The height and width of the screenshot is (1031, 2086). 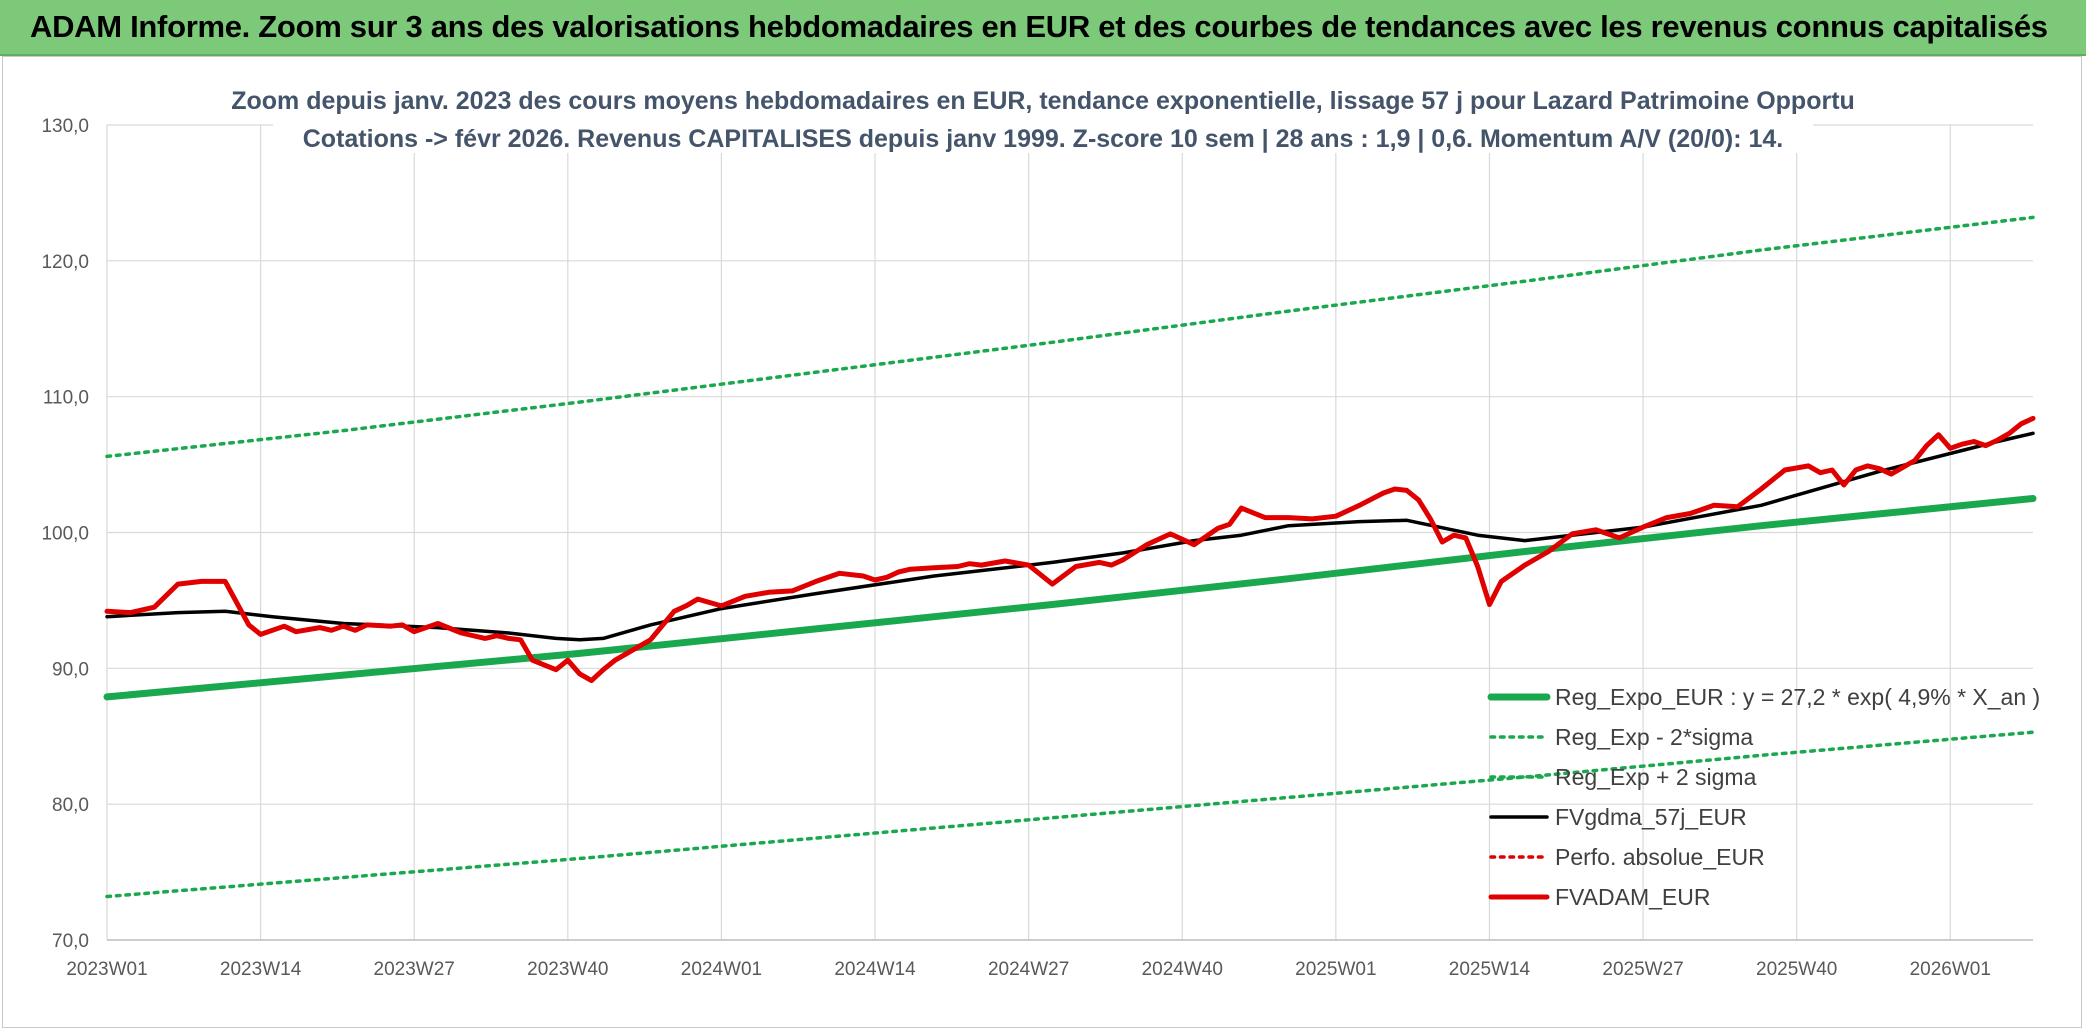 I want to click on x-tick-label: 2025W01, so click(x=1335, y=969).